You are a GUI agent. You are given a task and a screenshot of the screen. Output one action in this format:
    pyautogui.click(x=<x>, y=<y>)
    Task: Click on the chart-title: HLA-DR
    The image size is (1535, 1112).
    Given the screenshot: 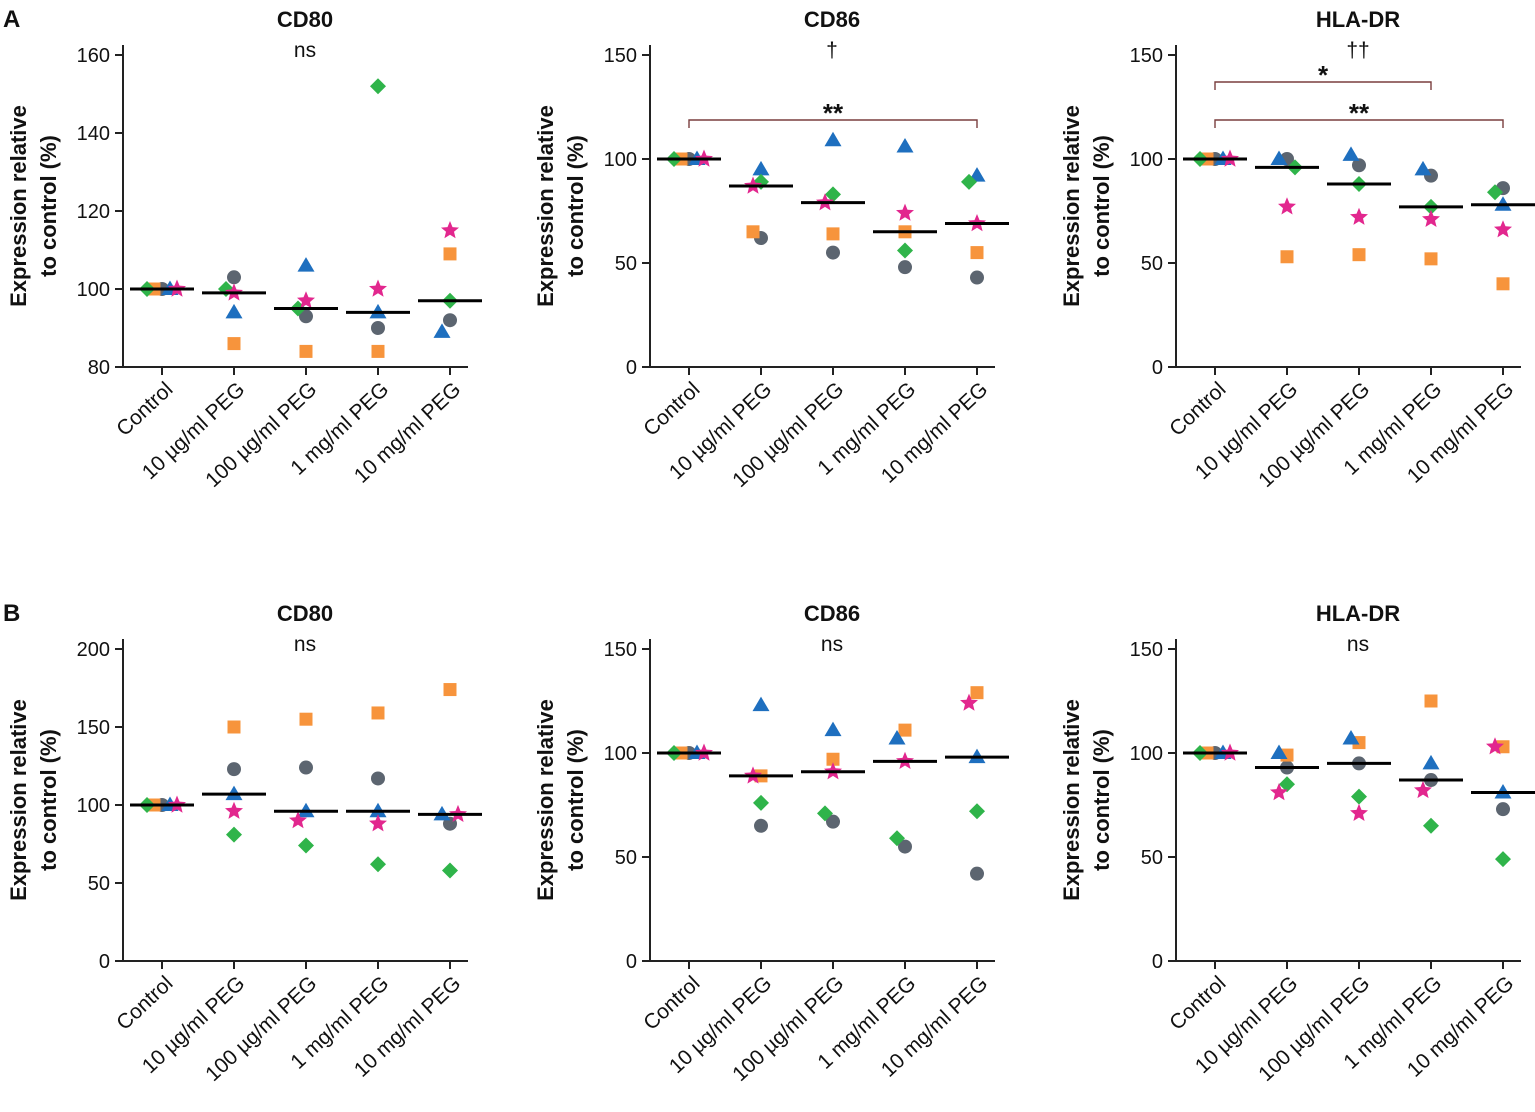 What is the action you would take?
    pyautogui.click(x=1358, y=19)
    